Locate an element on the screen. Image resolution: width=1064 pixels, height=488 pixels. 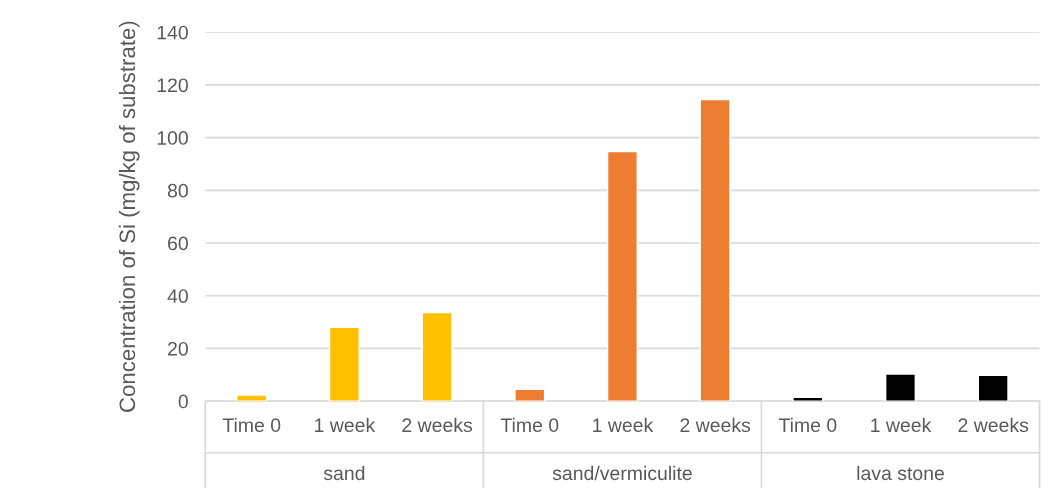
text: lava stone is located at coordinates (900, 473).